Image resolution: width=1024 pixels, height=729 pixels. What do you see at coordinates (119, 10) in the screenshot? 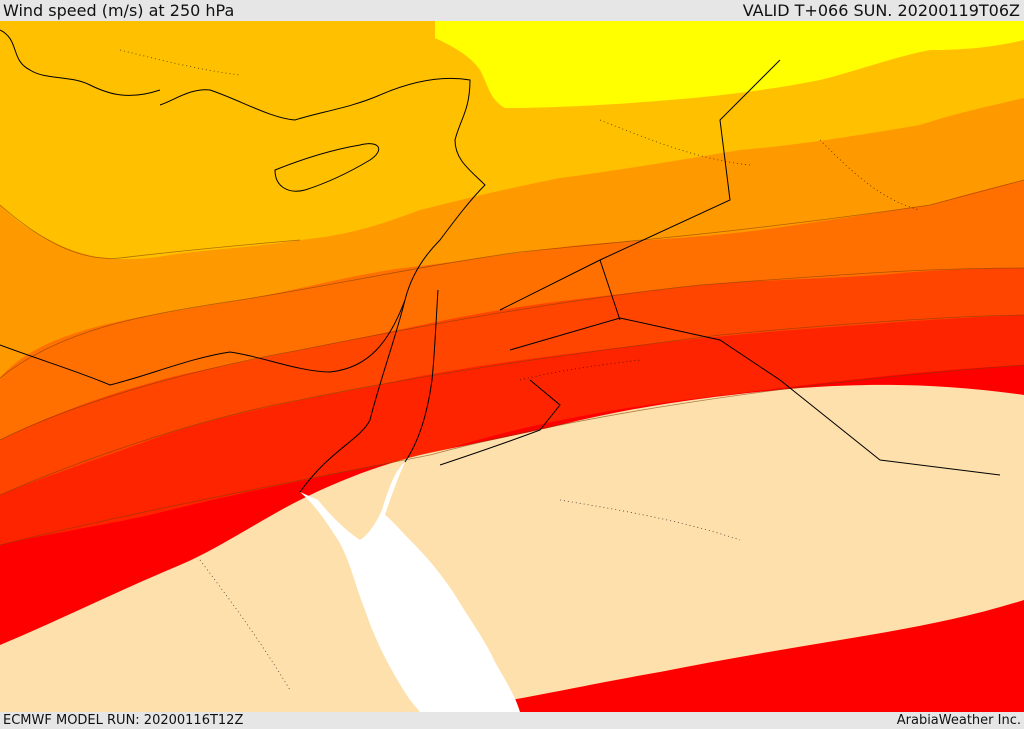
I see `map-title: Wind speed (m/s) at 250 hPa` at bounding box center [119, 10].